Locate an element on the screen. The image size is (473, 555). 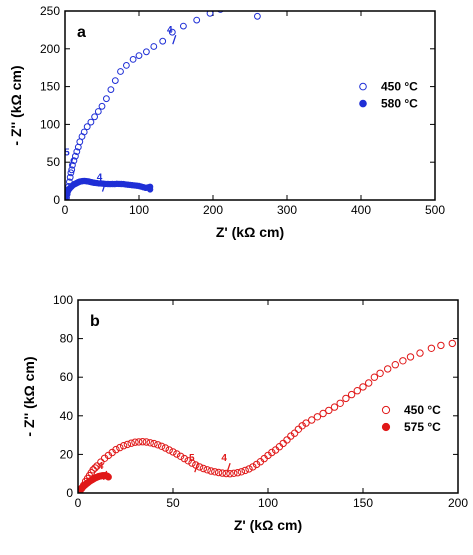
legend-label: 450 °C is located at coordinates (399, 87).